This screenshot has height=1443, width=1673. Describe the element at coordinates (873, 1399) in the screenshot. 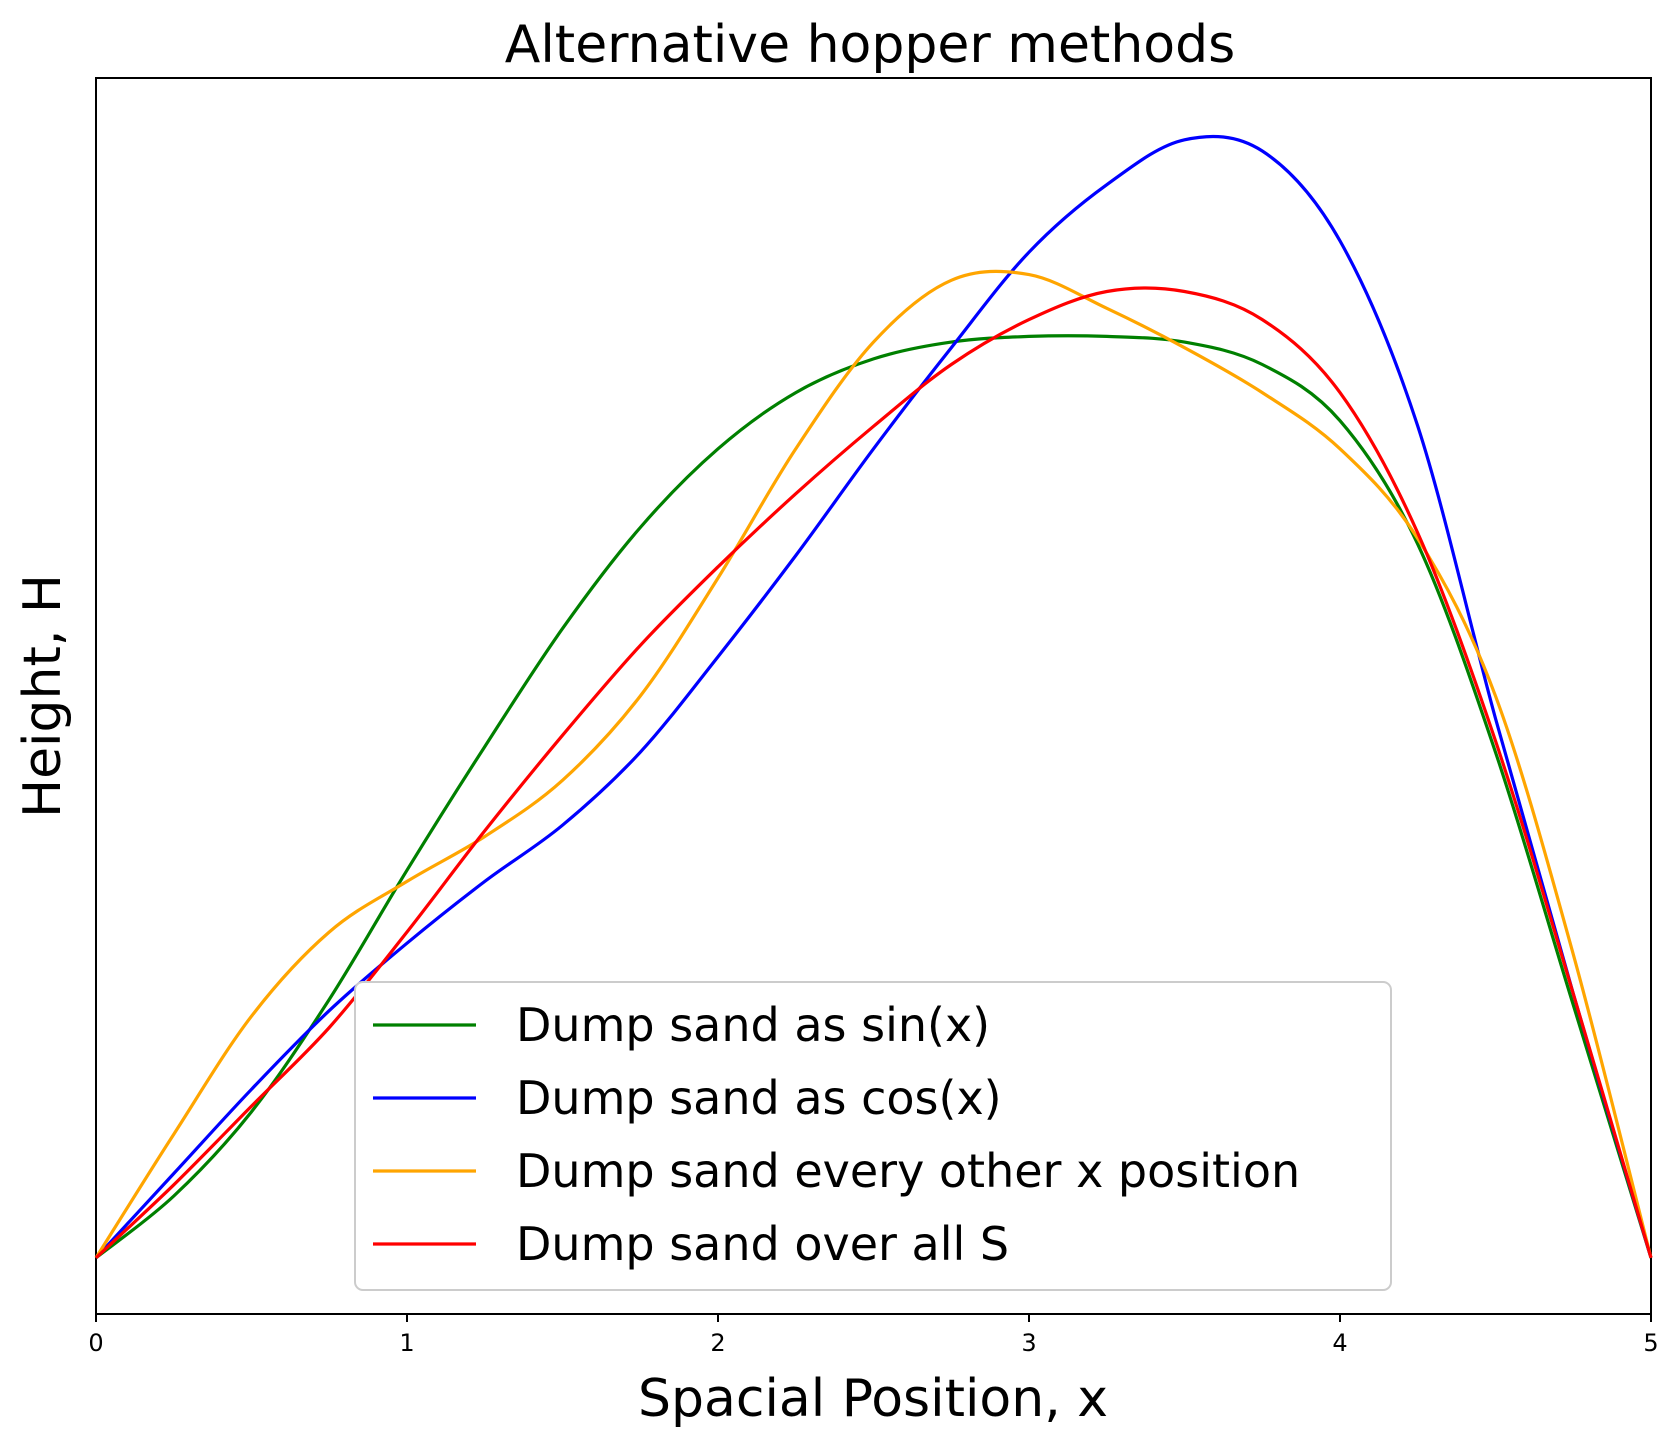

I see `x-axis-label: Spacial Position, x` at that location.